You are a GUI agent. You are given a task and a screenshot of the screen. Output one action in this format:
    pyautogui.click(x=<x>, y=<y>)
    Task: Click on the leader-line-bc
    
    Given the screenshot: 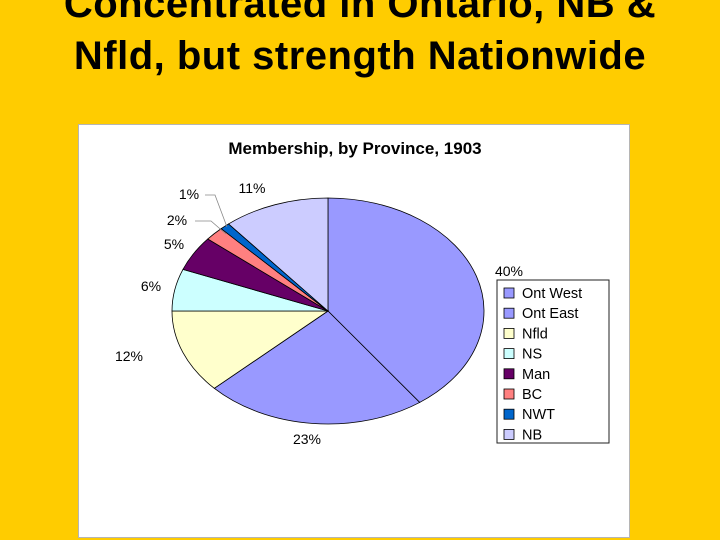 What is the action you would take?
    pyautogui.click(x=211, y=227)
    